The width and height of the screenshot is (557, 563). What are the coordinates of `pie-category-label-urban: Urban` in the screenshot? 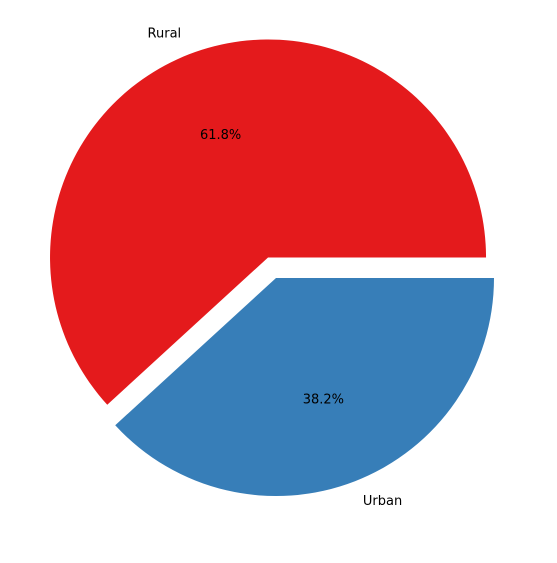 It's located at (382, 501).